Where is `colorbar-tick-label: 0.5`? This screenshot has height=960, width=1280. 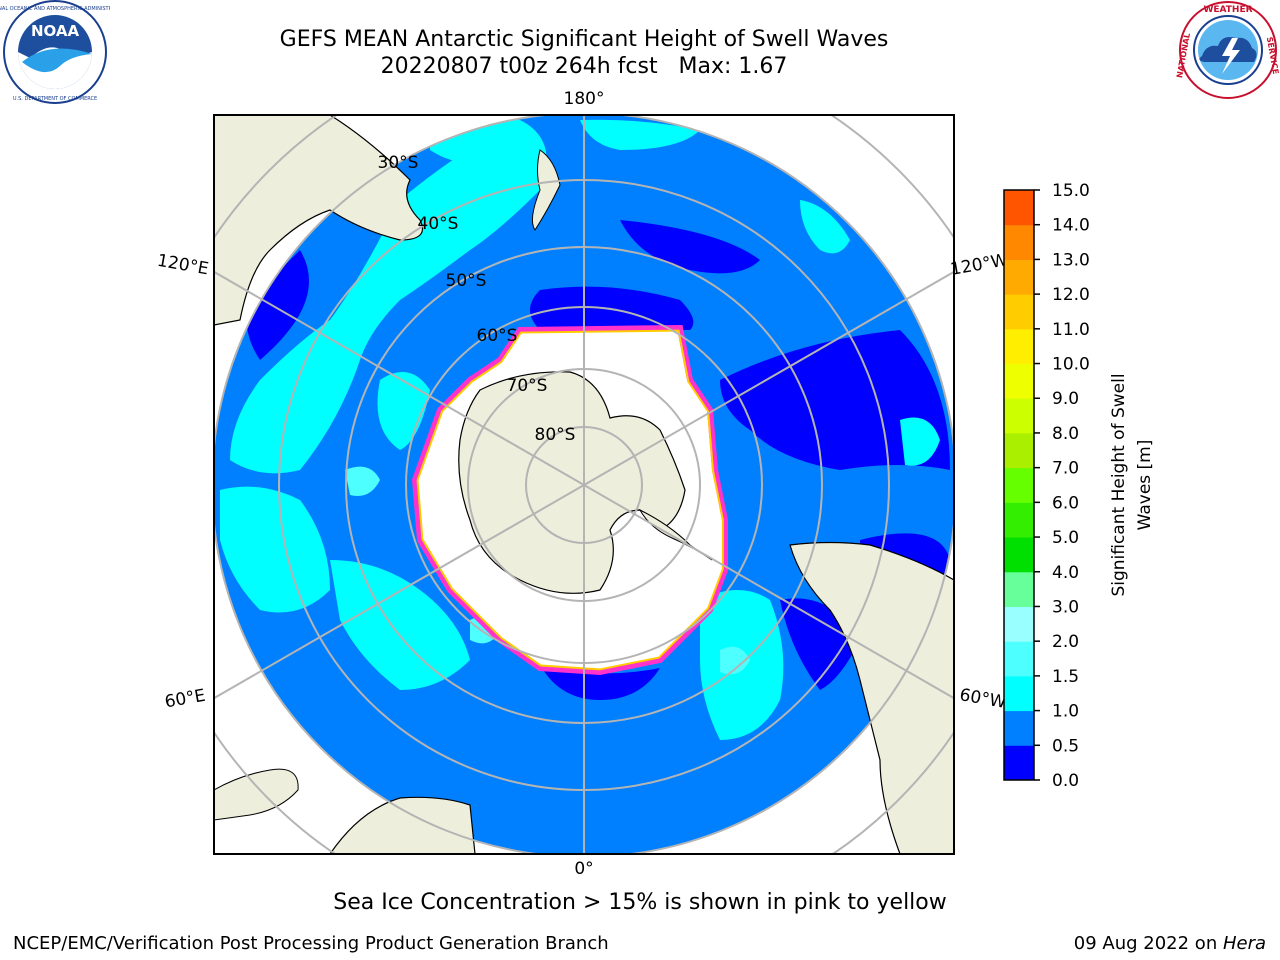
colorbar-tick-label: 0.5 is located at coordinates (1065, 746).